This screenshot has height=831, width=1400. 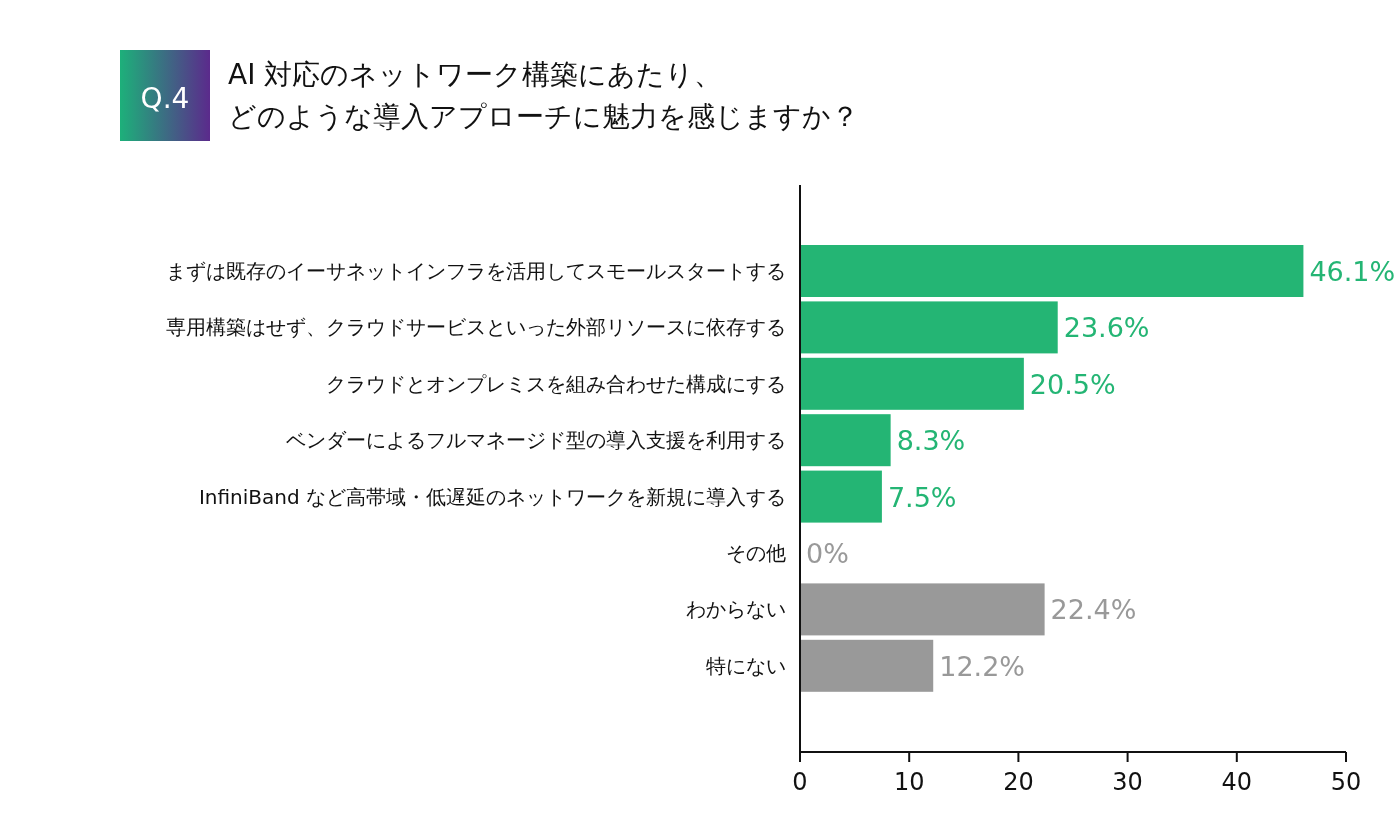 What do you see at coordinates (982, 666) in the screenshot?
I see `data-label: 12.2%` at bounding box center [982, 666].